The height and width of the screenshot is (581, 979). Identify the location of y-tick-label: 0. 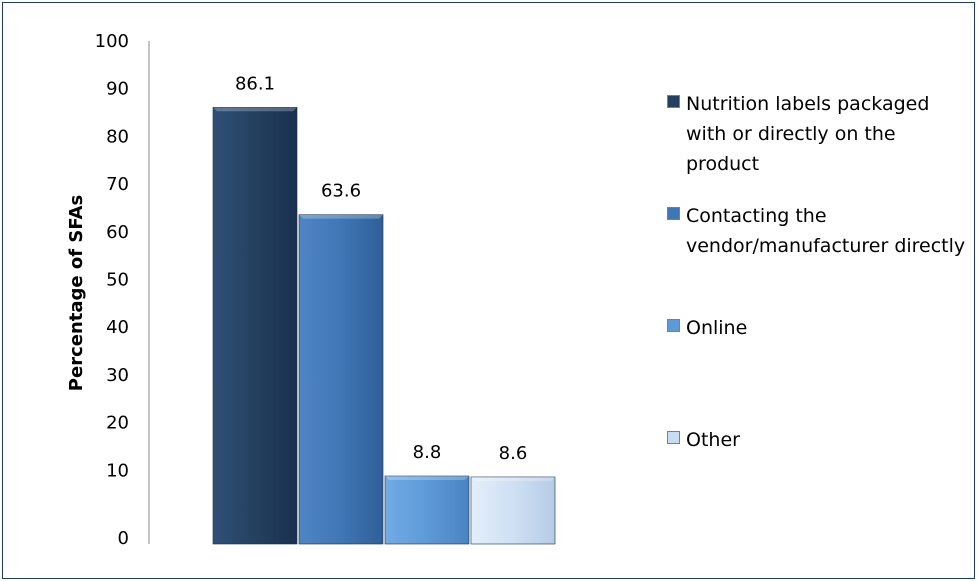
(123, 538).